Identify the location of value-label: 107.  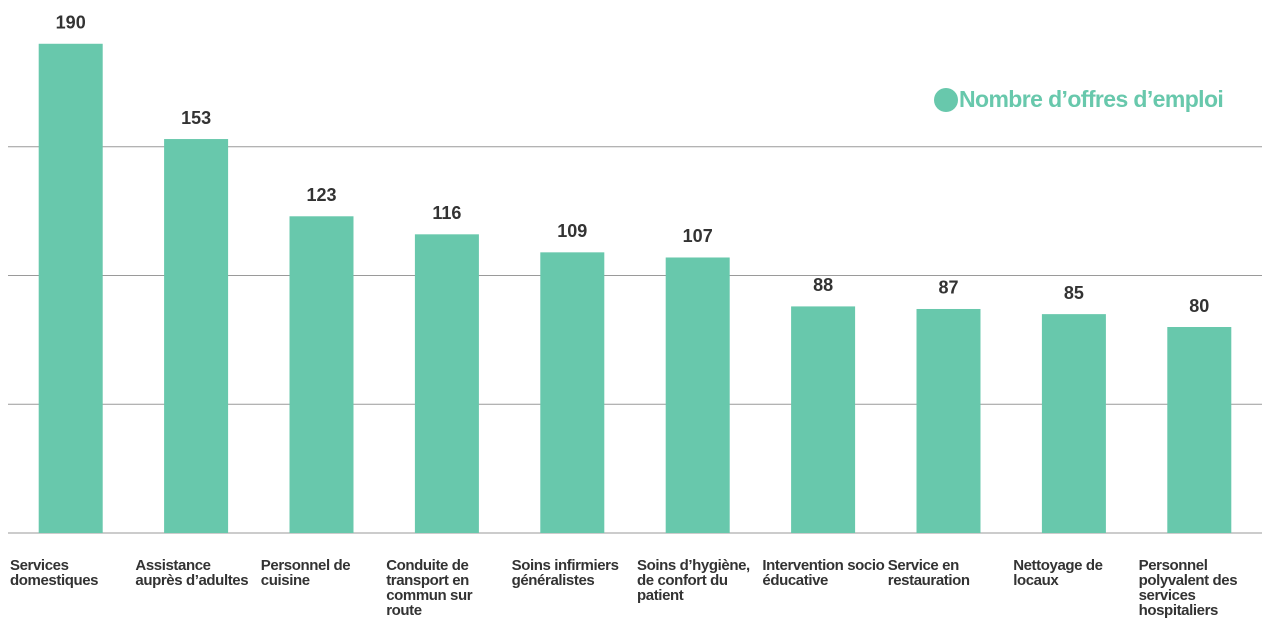
(698, 236).